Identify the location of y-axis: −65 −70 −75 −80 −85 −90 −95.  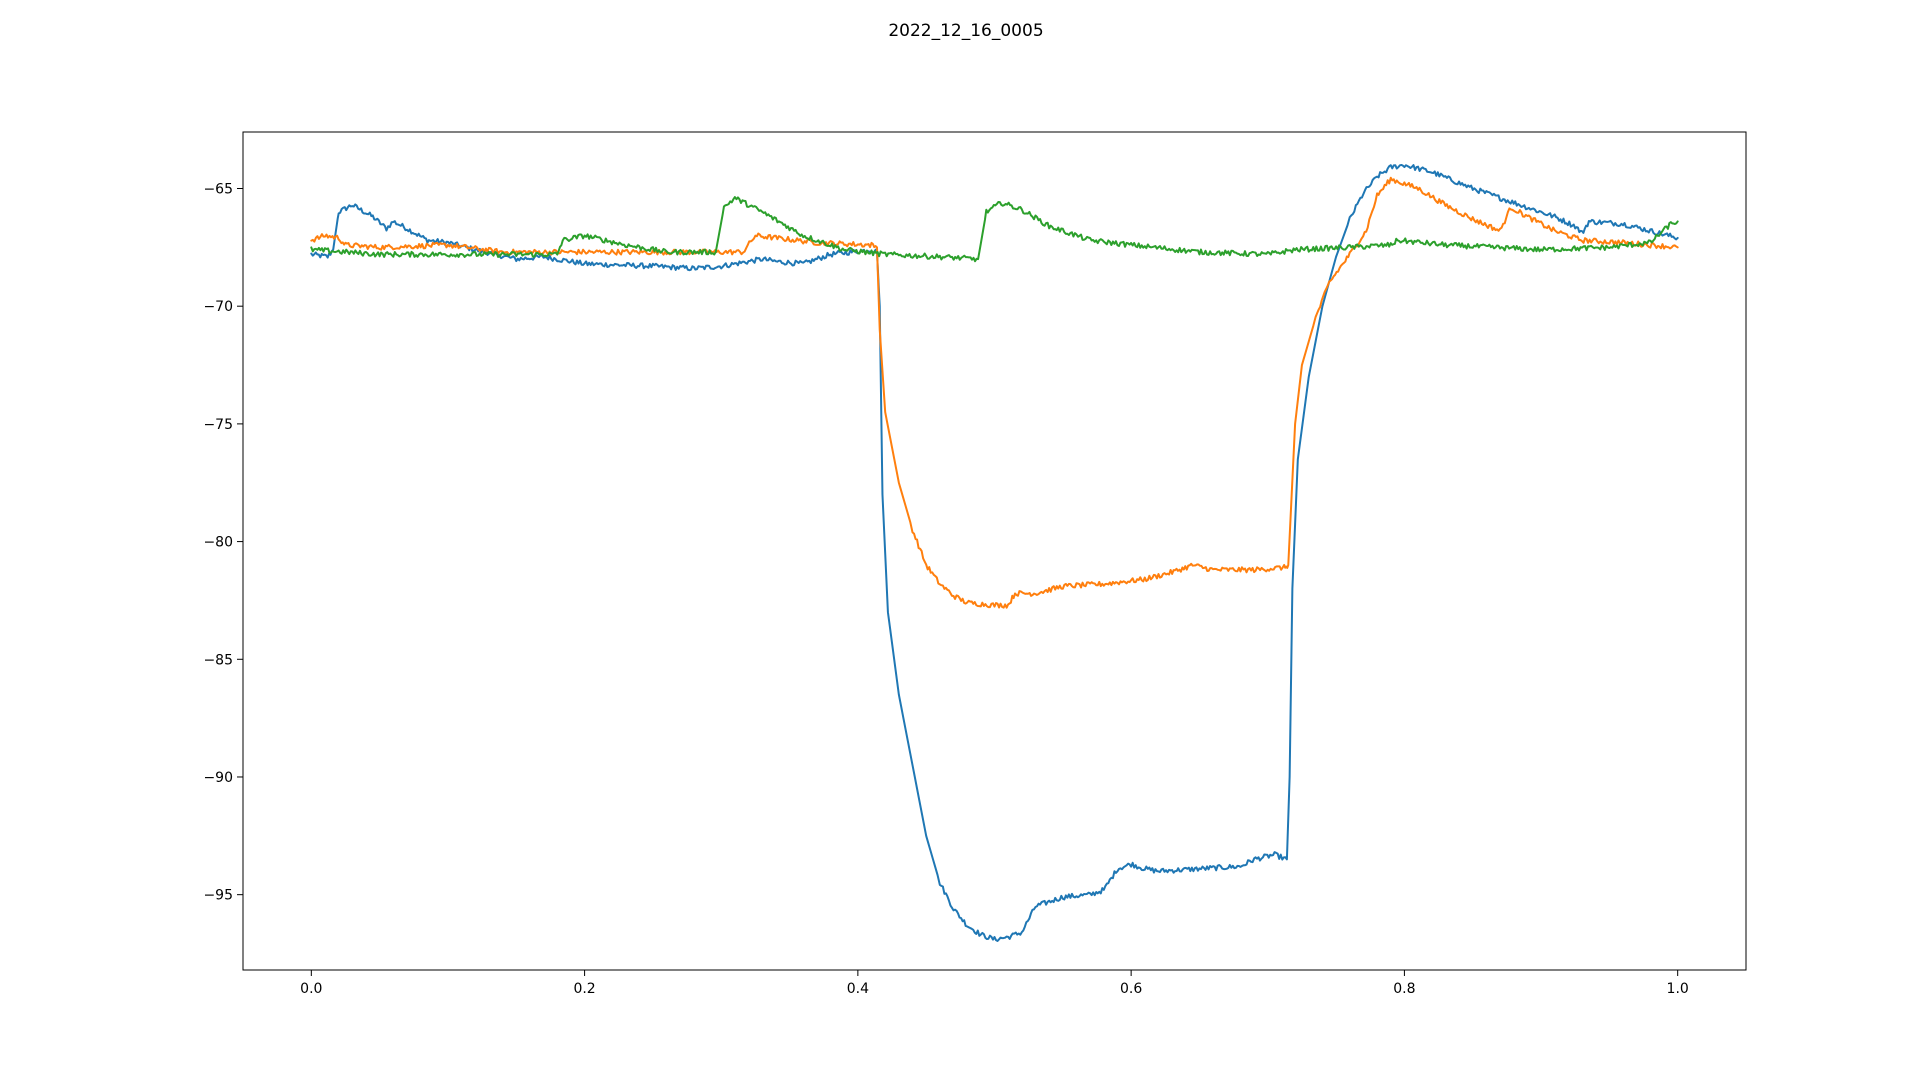
(223, 542).